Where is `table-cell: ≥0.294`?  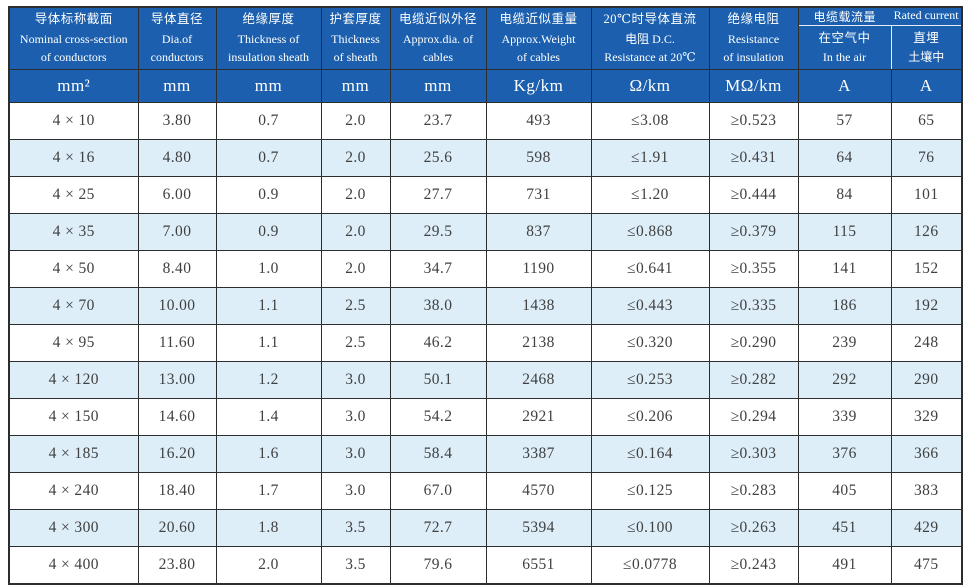 table-cell: ≥0.294 is located at coordinates (753, 417).